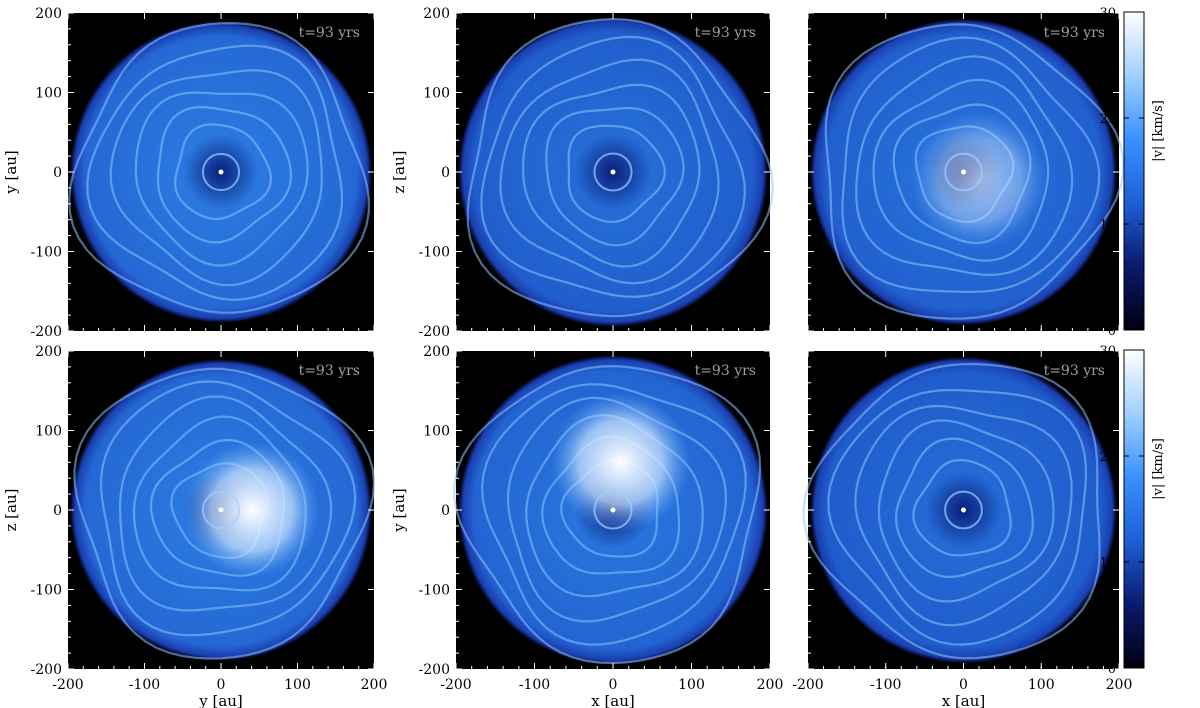 The image size is (1200, 708). I want to click on colorbar-1: 0 10 20 30 |v| [km/s], so click(1132, 172).